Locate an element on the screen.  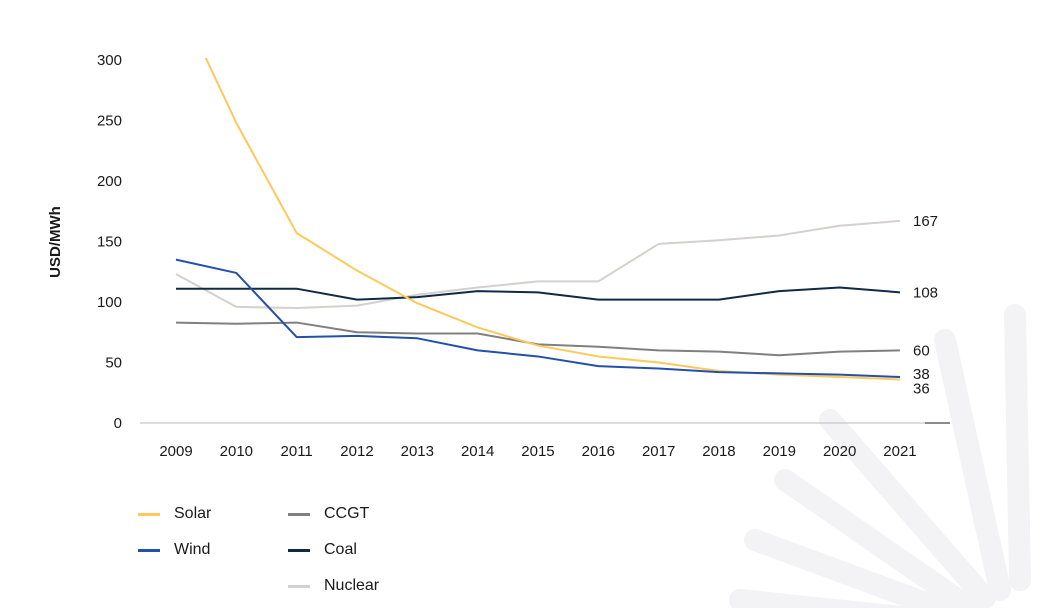
x-tick-label: 2014 is located at coordinates (477, 451).